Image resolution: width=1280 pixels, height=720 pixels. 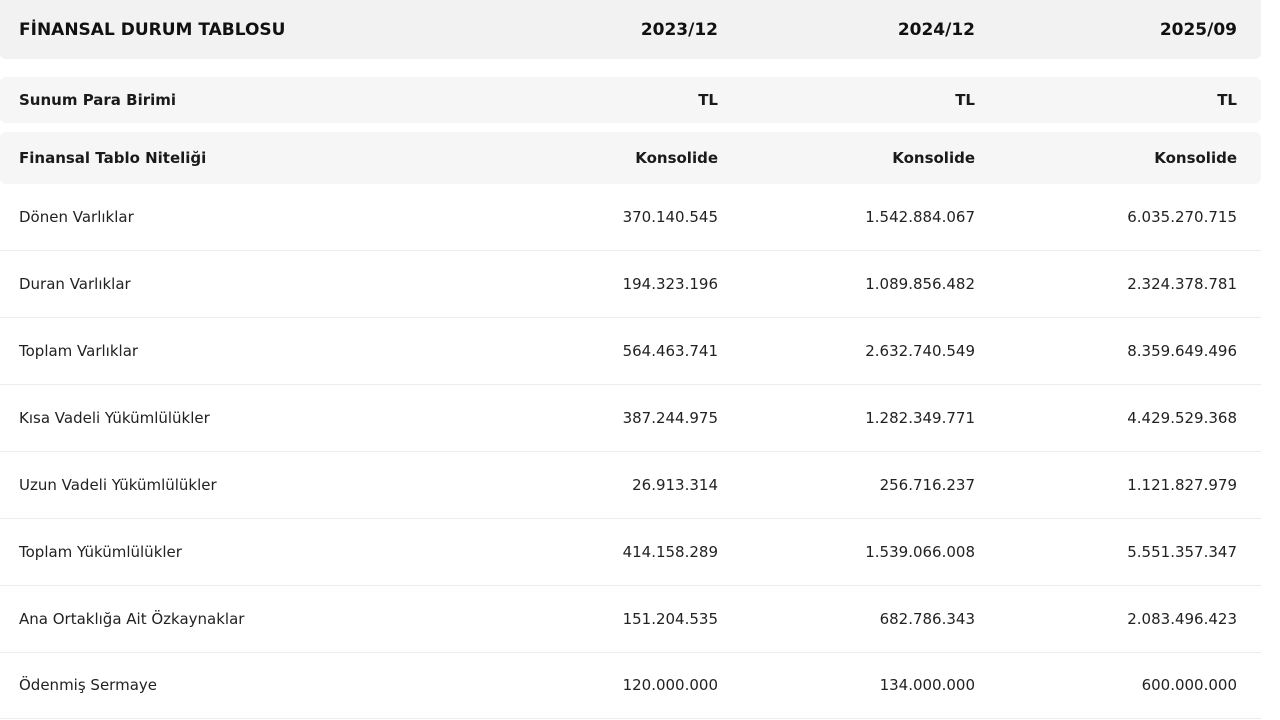 What do you see at coordinates (75, 284) in the screenshot?
I see `row-label: Duran Varlıklar` at bounding box center [75, 284].